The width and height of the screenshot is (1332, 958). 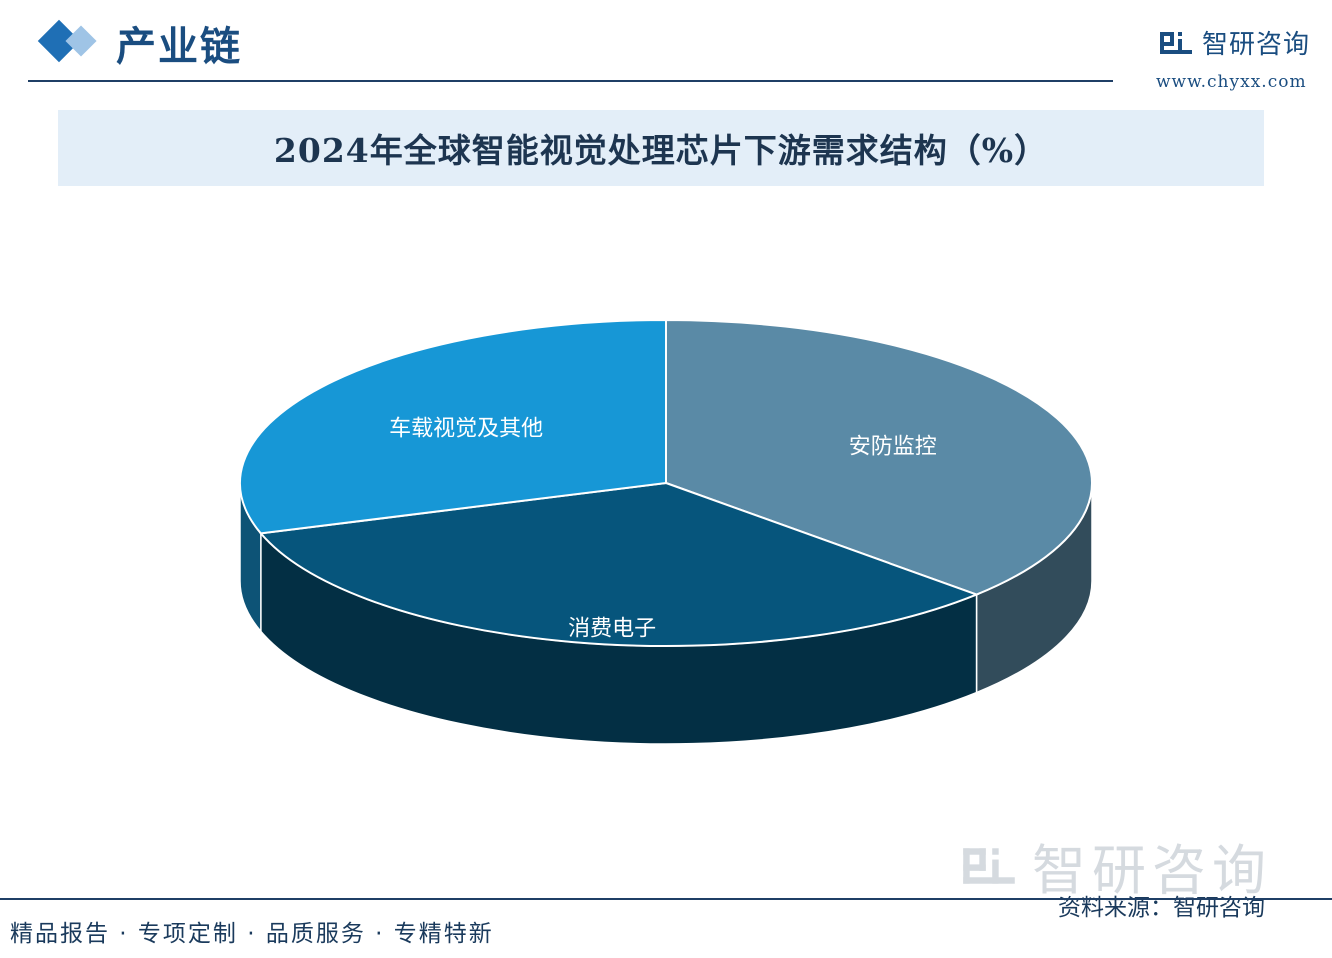 I want to click on brand-url: www.chyxx.com, so click(x=1231, y=82).